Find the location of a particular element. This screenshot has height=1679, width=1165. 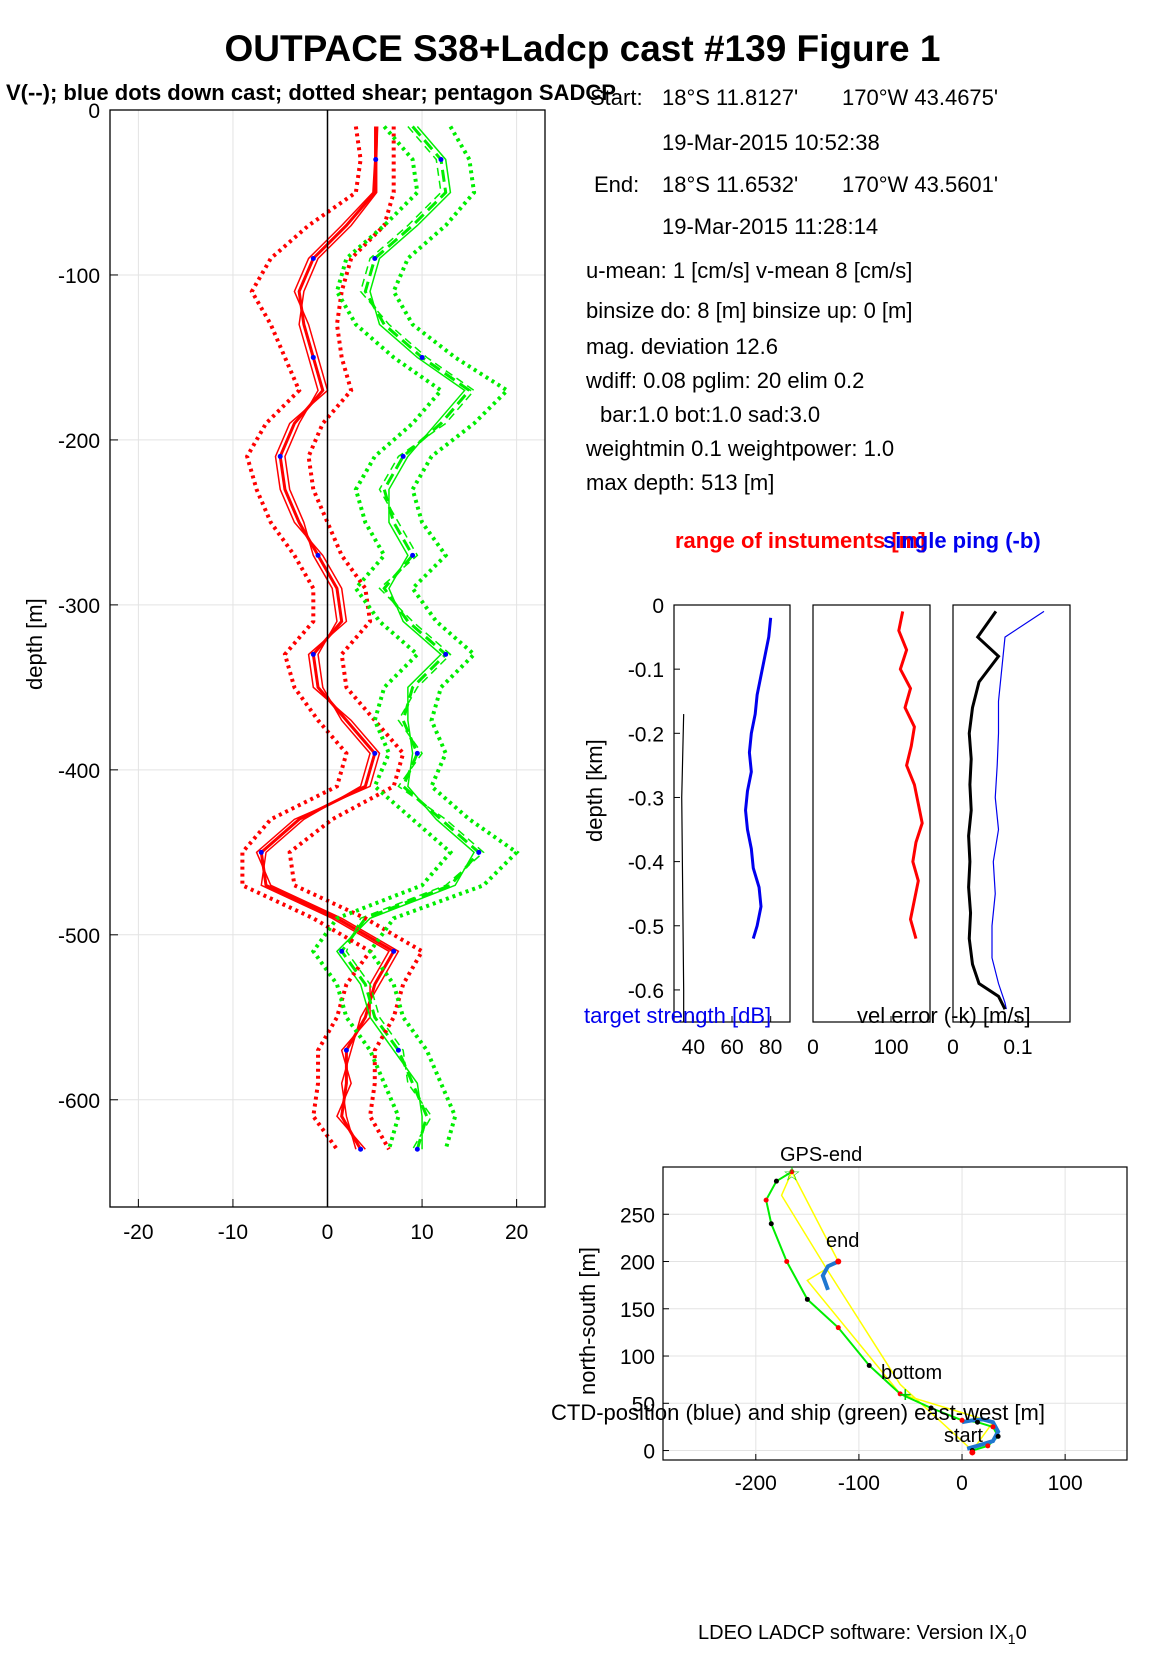

ctd-track-start is located at coordinates (981, 1434).